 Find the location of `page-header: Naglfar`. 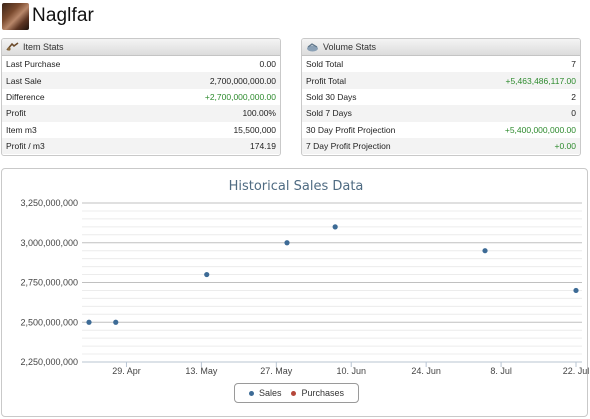

page-header: Naglfar is located at coordinates (48, 16).